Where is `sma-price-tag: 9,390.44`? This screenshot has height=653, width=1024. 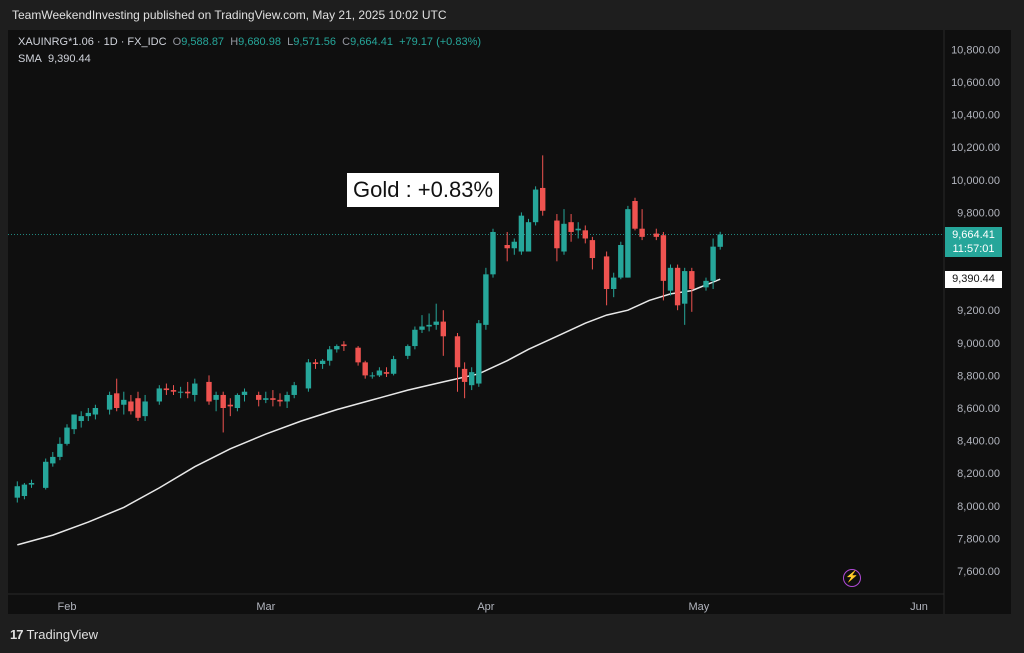 sma-price-tag: 9,390.44 is located at coordinates (973, 279).